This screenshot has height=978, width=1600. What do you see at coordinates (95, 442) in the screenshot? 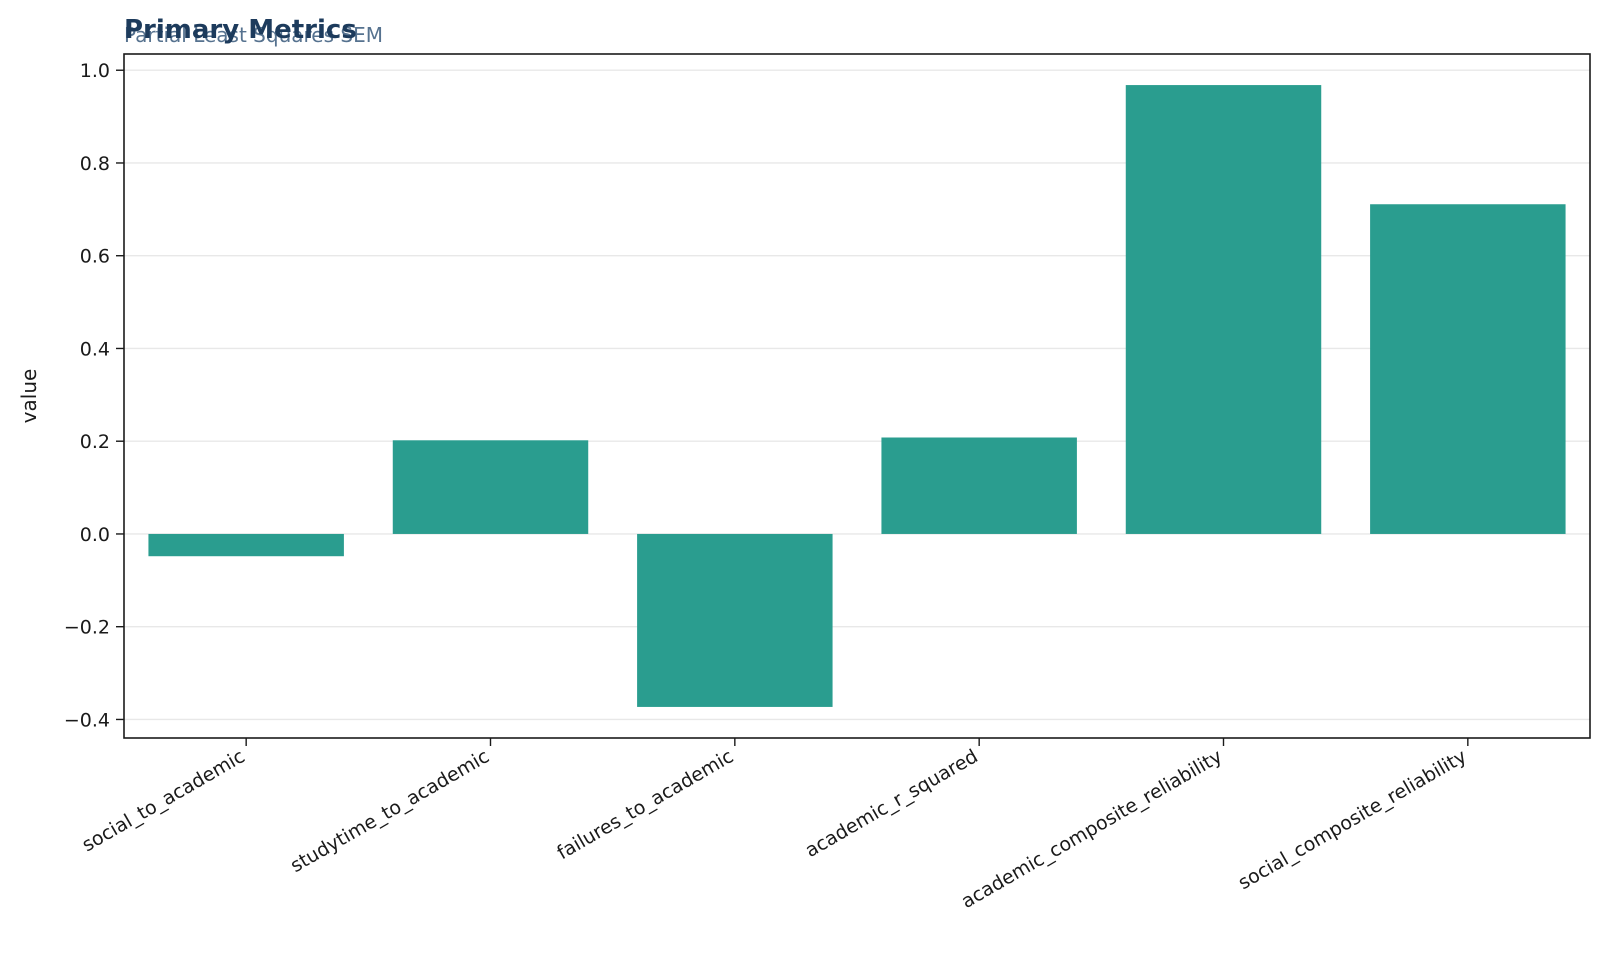
I see `y-tick-label: 0.2` at bounding box center [95, 442].